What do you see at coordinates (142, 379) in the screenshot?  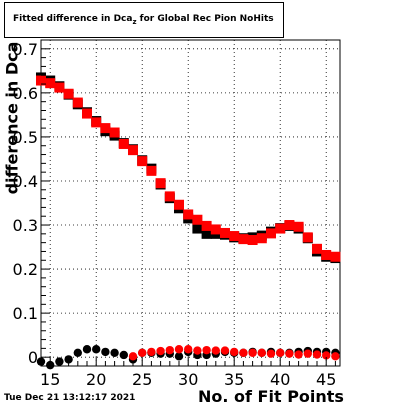 I see `x-tick-label: 25` at bounding box center [142, 379].